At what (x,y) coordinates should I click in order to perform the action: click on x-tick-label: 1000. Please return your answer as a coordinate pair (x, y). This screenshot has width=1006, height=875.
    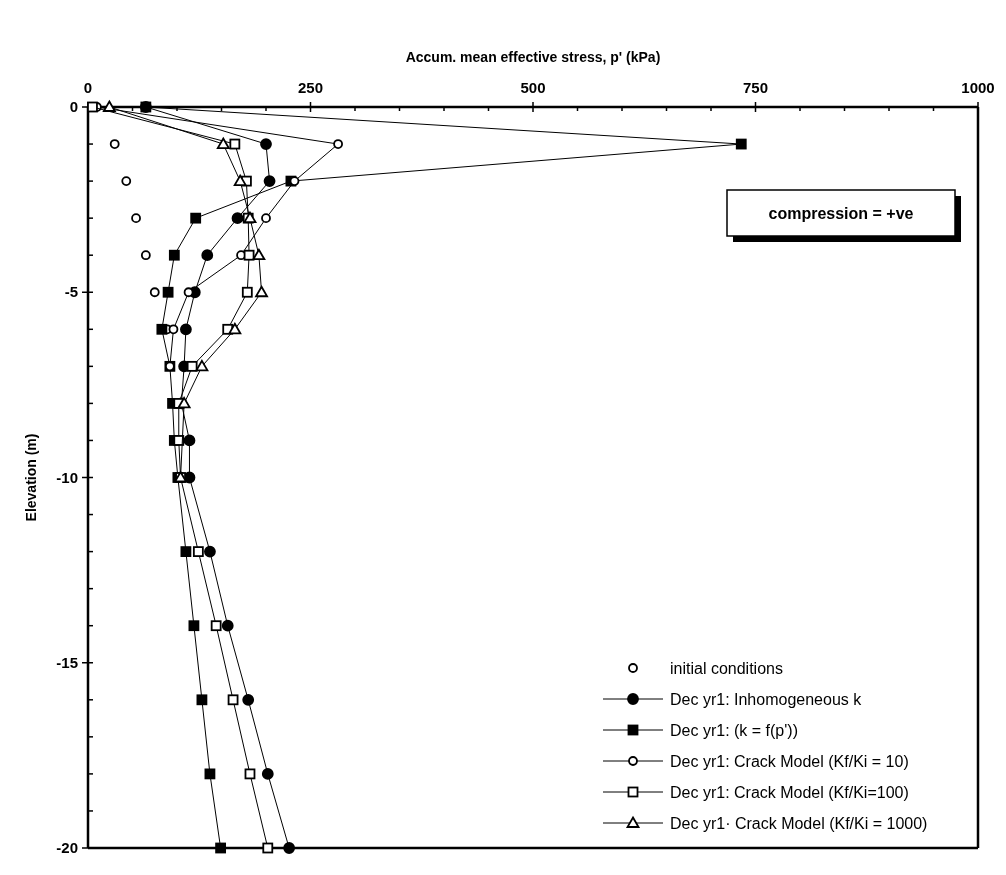
    Looking at the image, I should click on (978, 87).